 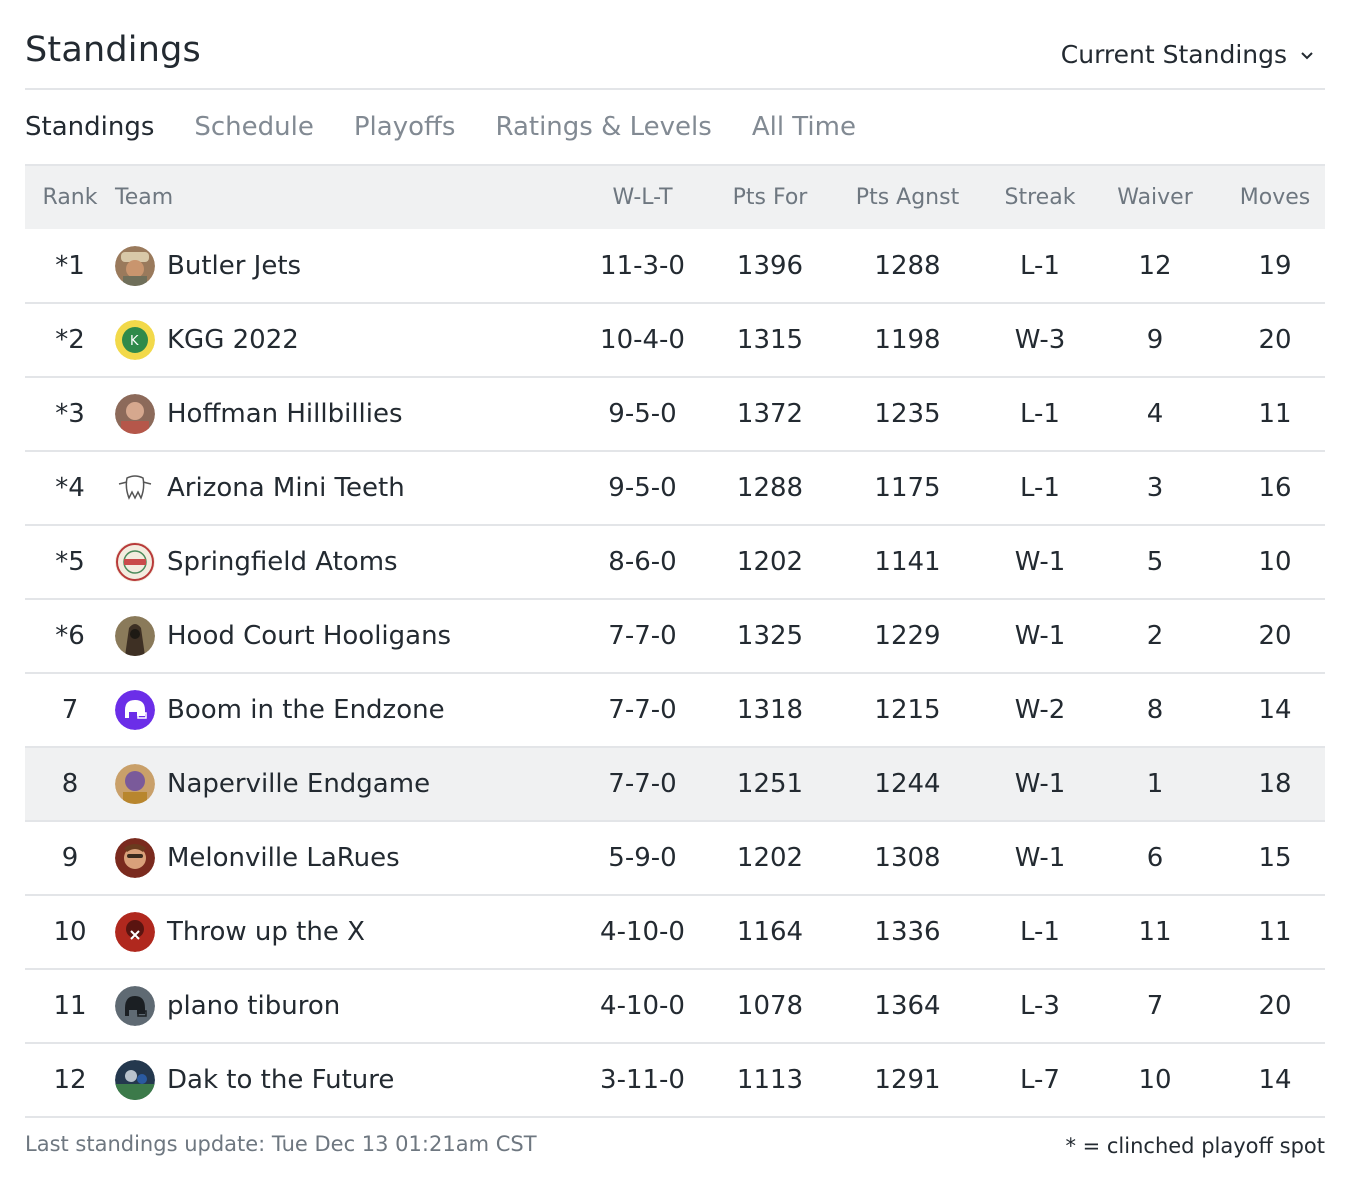 I want to click on col-streak: Streak, so click(x=1040, y=197).